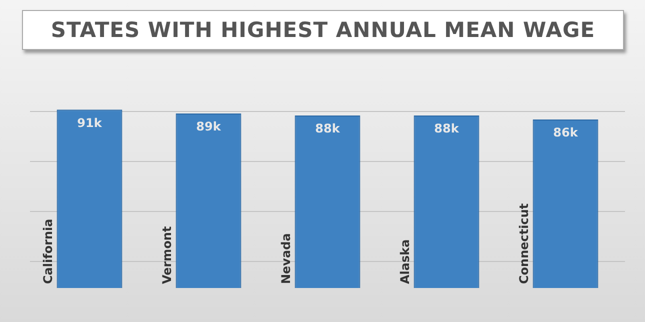 This screenshot has height=322, width=645. I want to click on x-tick-label: Nevada, so click(285, 258).